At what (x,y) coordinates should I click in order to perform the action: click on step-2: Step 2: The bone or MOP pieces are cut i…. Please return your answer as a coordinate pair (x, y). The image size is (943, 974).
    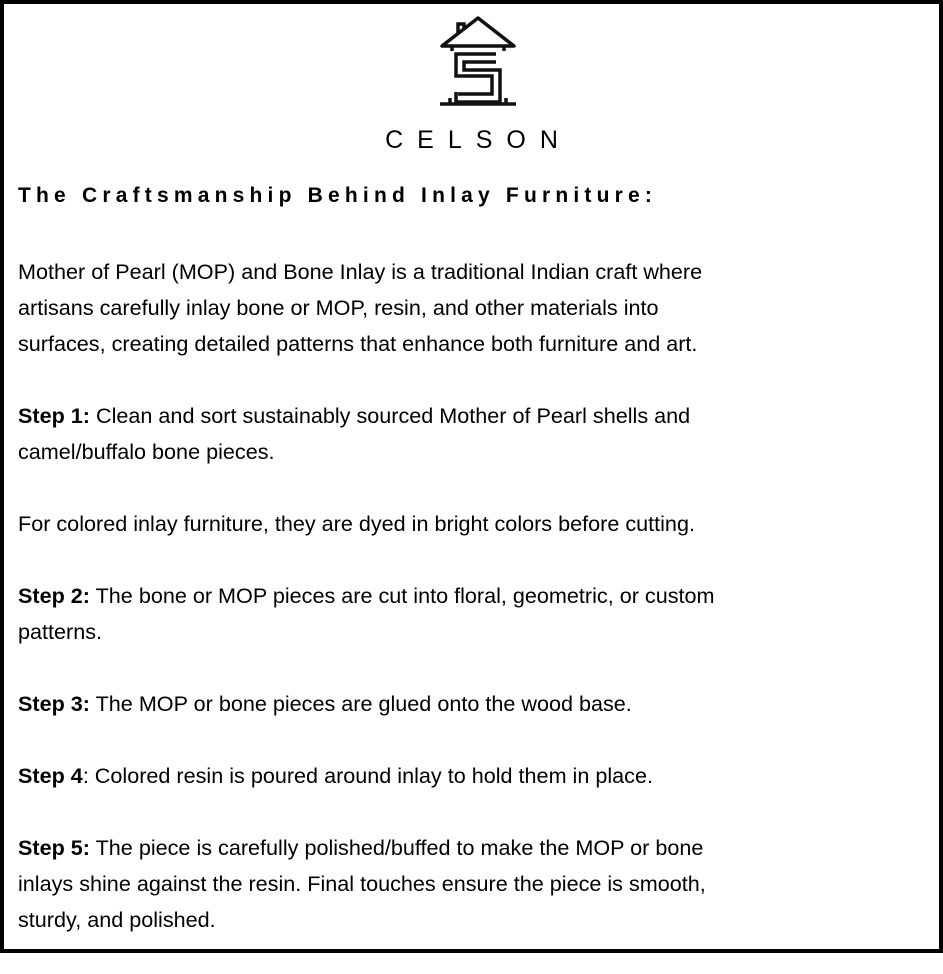
    Looking at the image, I should click on (366, 614).